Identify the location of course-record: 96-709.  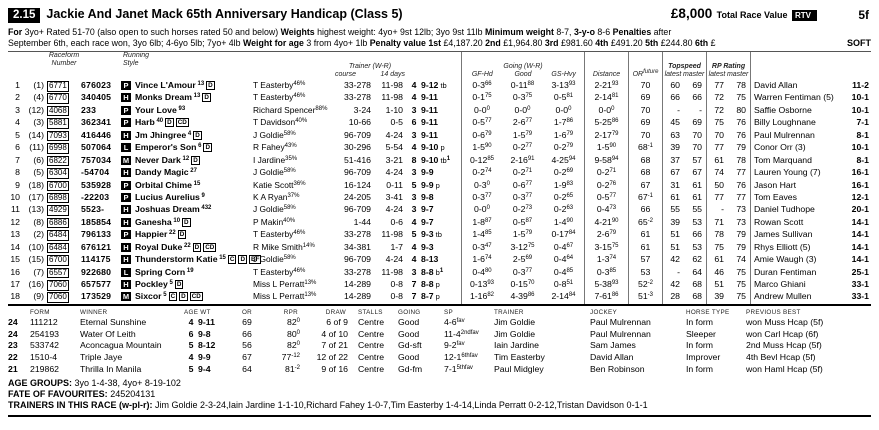
(357, 172).